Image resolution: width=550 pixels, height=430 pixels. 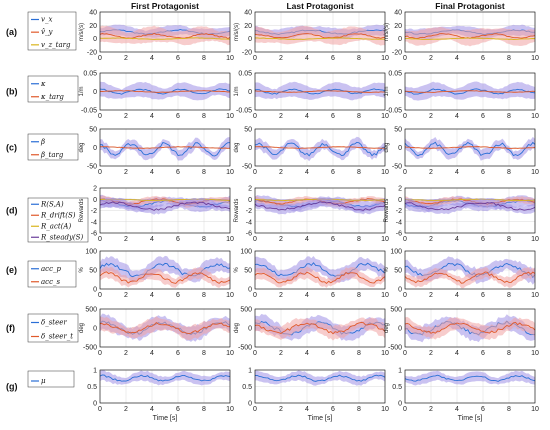 What do you see at coordinates (399, 222) in the screenshot?
I see `y-tick-label: -4` at bounding box center [399, 222].